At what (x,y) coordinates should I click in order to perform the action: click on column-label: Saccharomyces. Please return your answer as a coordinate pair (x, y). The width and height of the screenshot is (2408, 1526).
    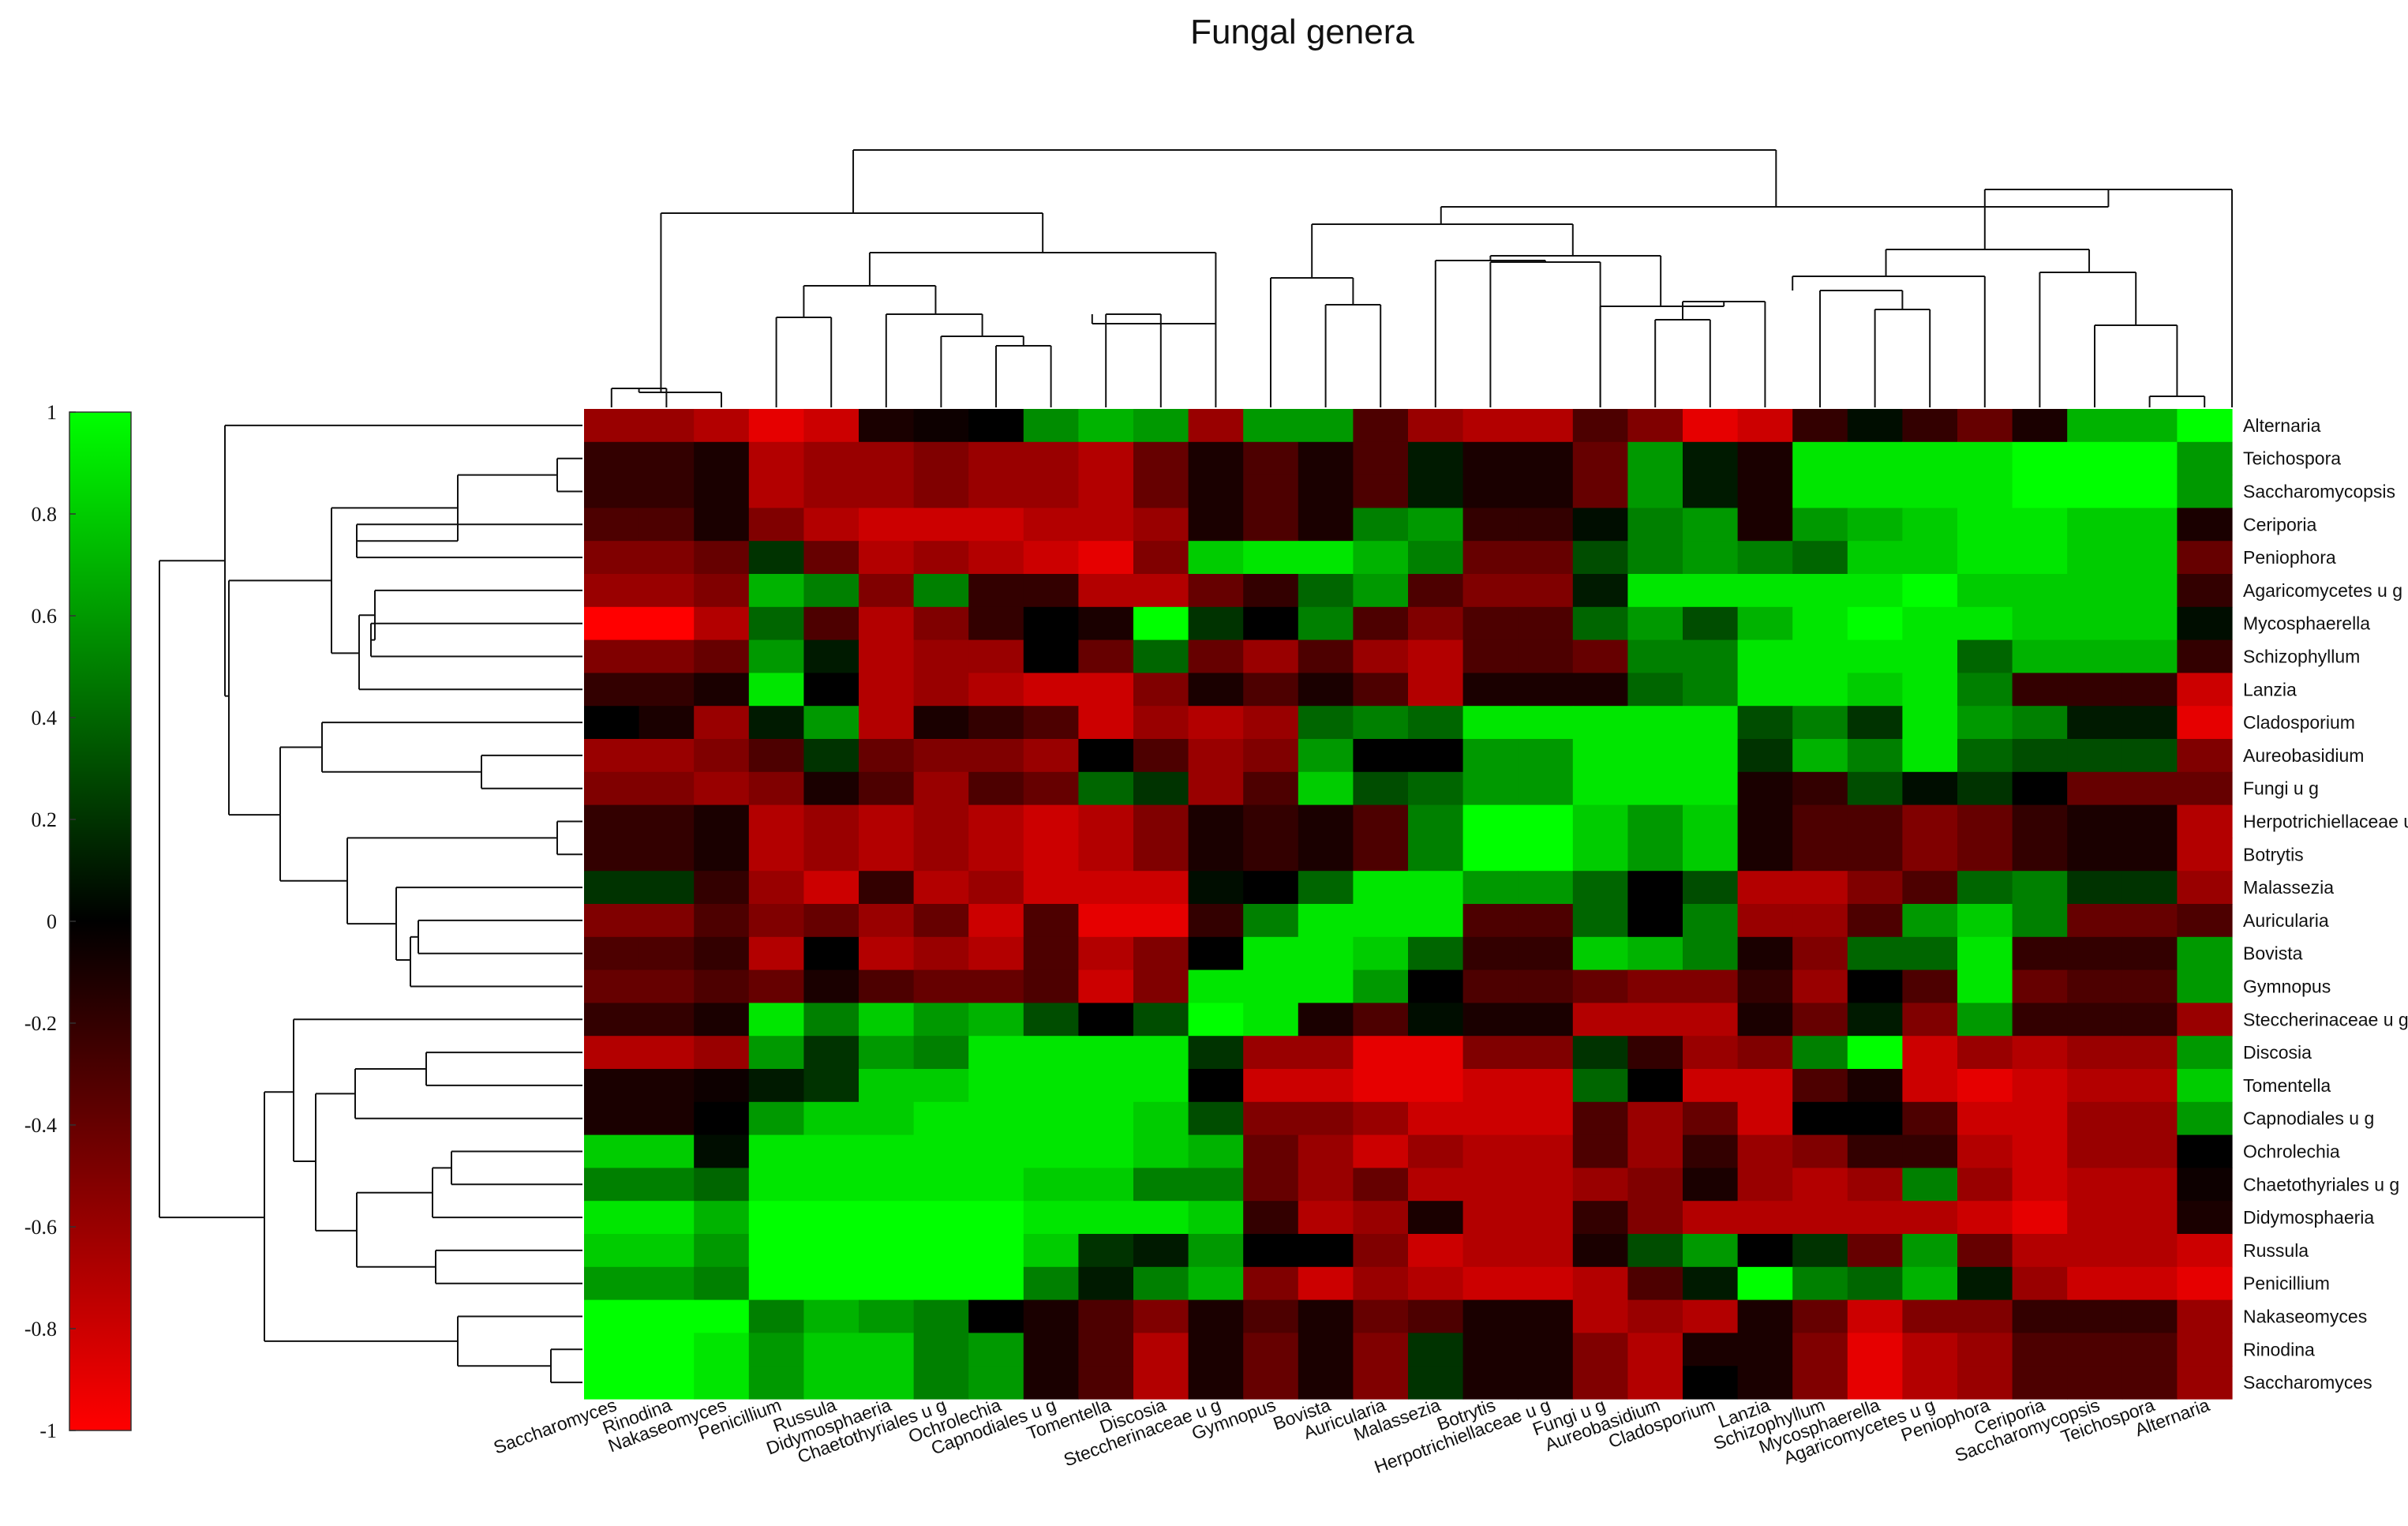
    Looking at the image, I should click on (555, 1425).